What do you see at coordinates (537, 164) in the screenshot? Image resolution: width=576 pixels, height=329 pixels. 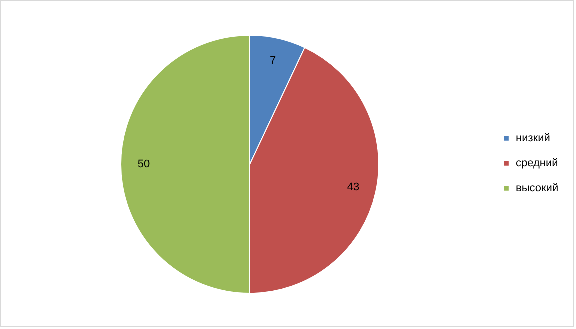 I see `legend-label: средний` at bounding box center [537, 164].